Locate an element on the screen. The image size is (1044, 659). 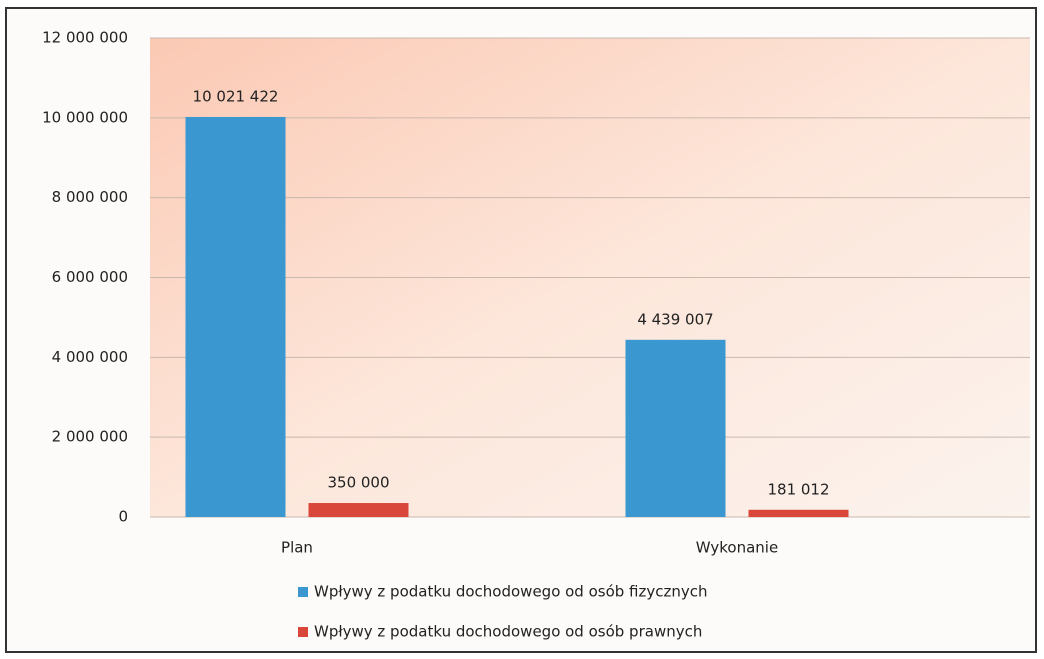
y-tick-label: 4 000 000 is located at coordinates (90, 357).